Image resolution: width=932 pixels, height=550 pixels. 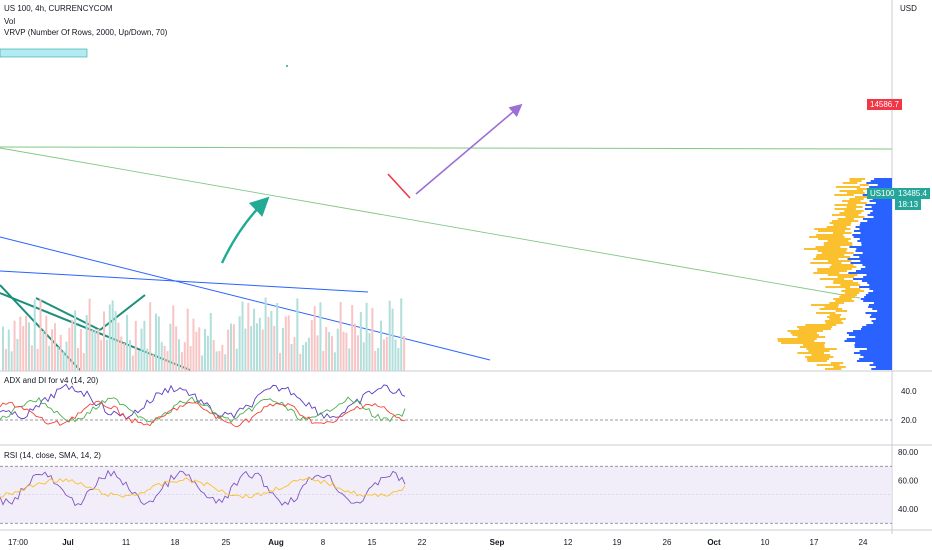 I want to click on rsi-tick-label: 60.00, so click(x=908, y=481).